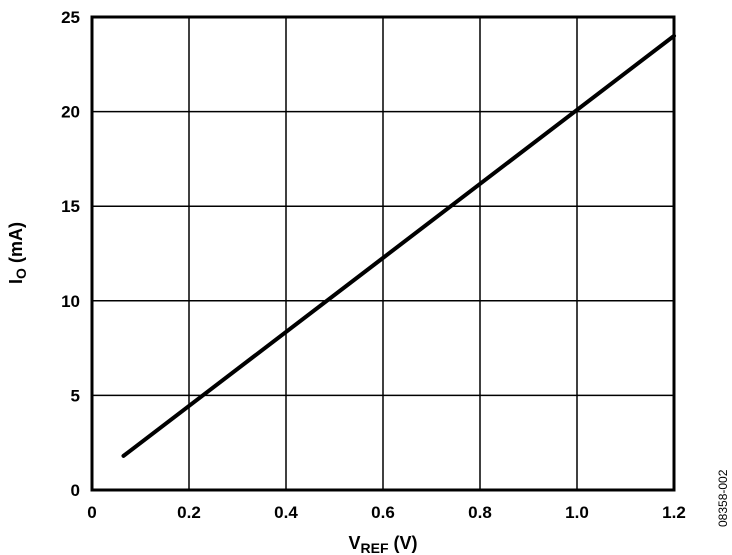 This screenshot has width=732, height=555. Describe the element at coordinates (723, 498) in the screenshot. I see `figure-id: 08358-002` at that location.